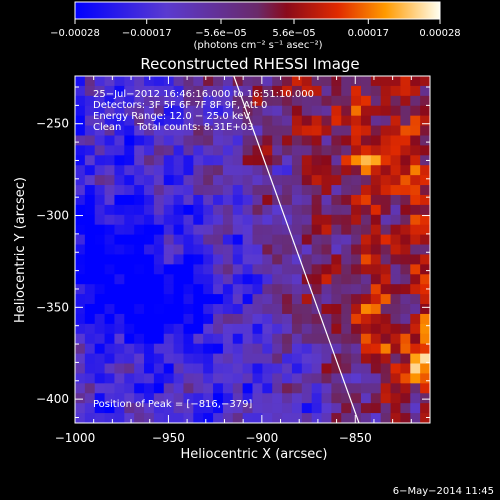  I want to click on colorbar-tick-label: 0.00028, so click(439, 33).